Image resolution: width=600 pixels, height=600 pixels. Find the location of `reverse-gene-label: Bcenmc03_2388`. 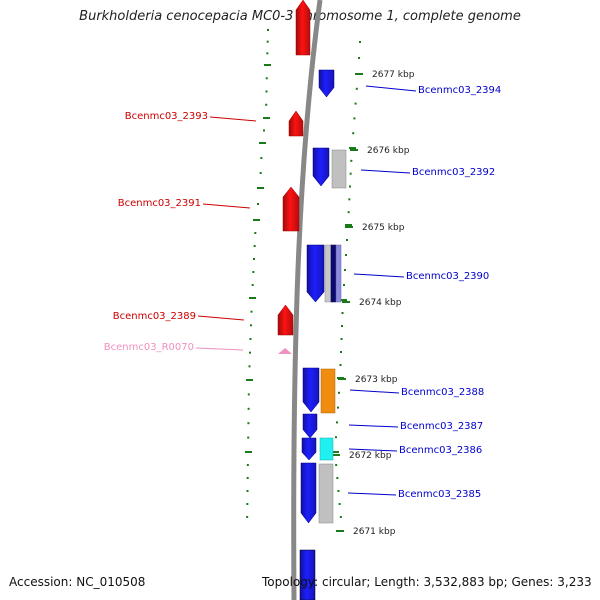

reverse-gene-label: Bcenmc03_2388 is located at coordinates (442, 392).